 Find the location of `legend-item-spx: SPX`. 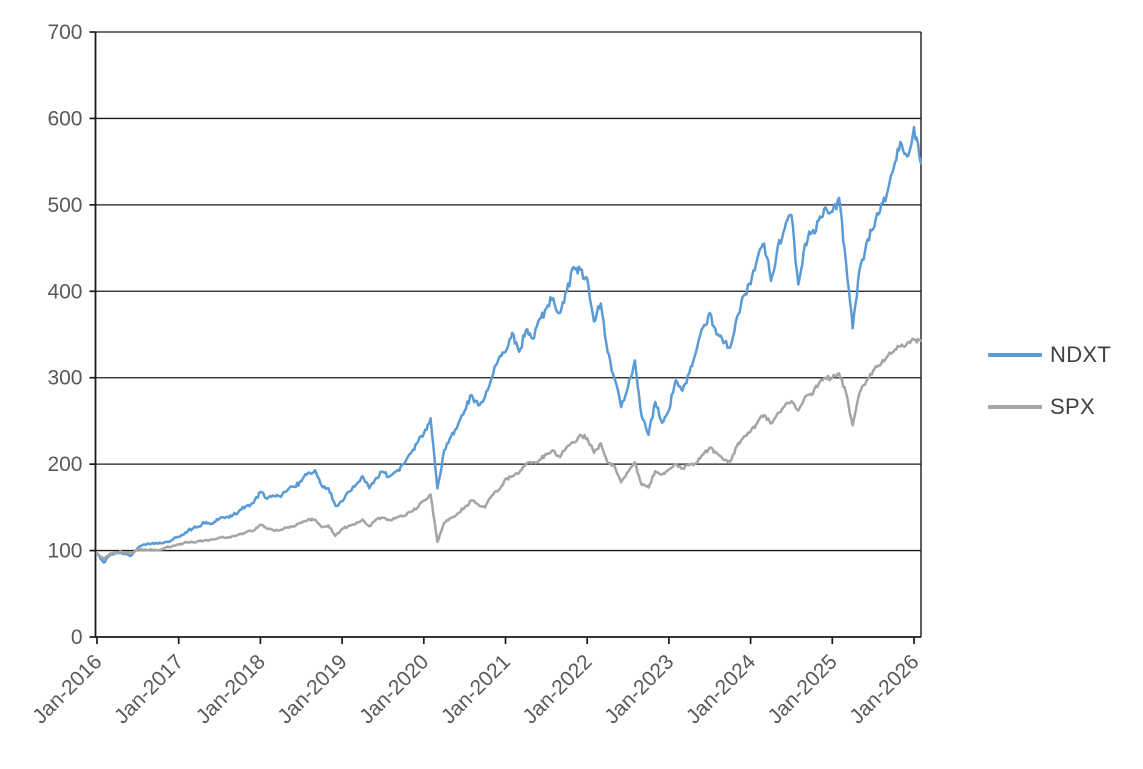

legend-item-spx: SPX is located at coordinates (1049, 407).